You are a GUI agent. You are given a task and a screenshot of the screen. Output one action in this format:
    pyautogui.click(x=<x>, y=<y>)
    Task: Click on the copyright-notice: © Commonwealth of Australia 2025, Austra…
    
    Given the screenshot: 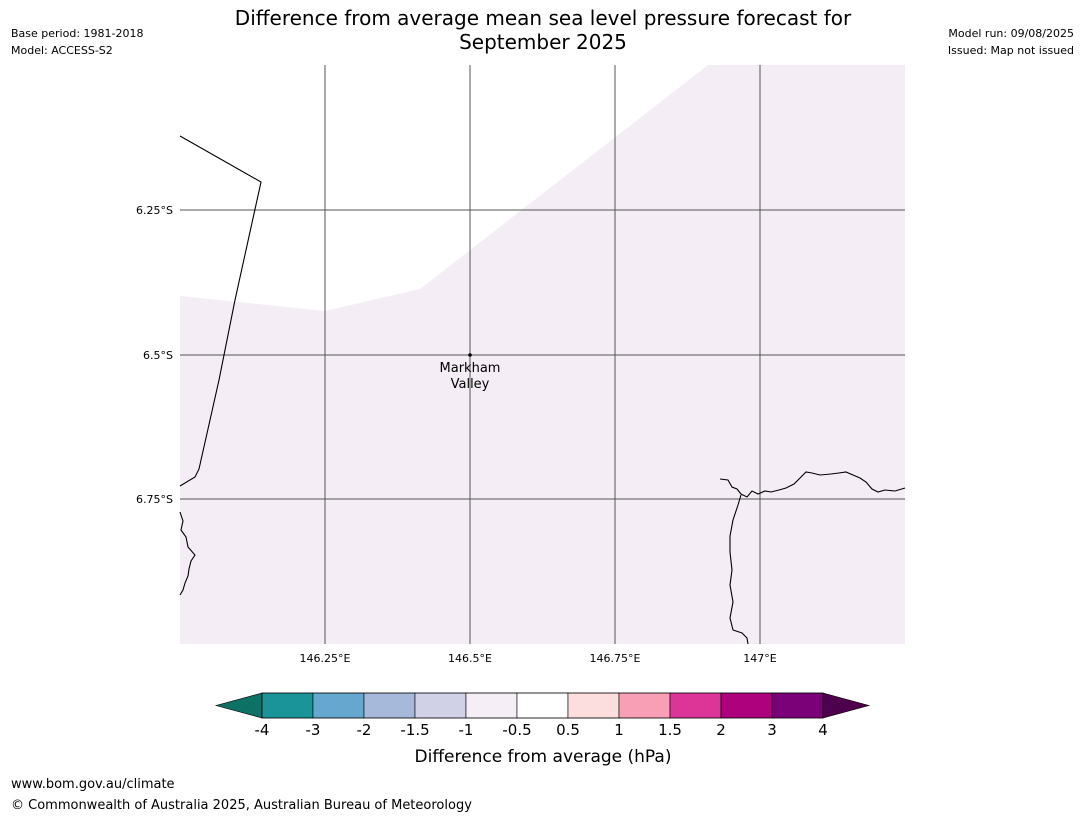 What is the action you would take?
    pyautogui.click(x=241, y=805)
    